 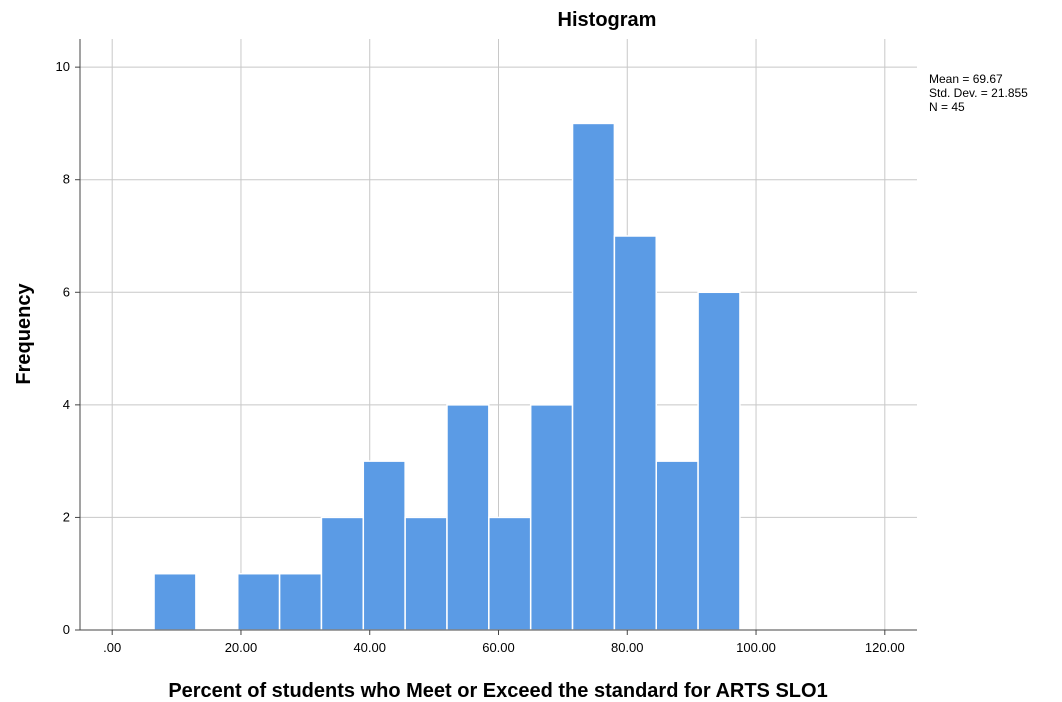 What do you see at coordinates (627, 647) in the screenshot?
I see `x-tick-label: 80.00` at bounding box center [627, 647].